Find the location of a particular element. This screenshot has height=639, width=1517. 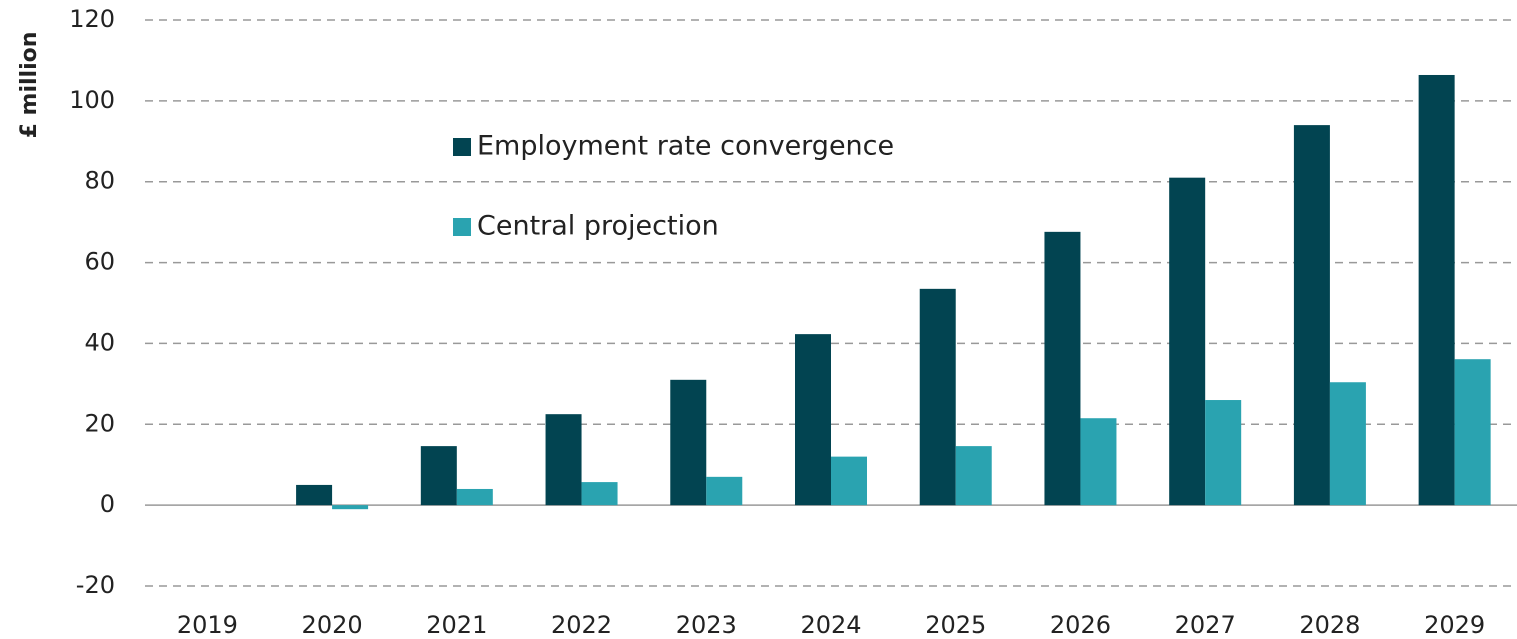

y-tick-label: 120 is located at coordinates (92, 19).